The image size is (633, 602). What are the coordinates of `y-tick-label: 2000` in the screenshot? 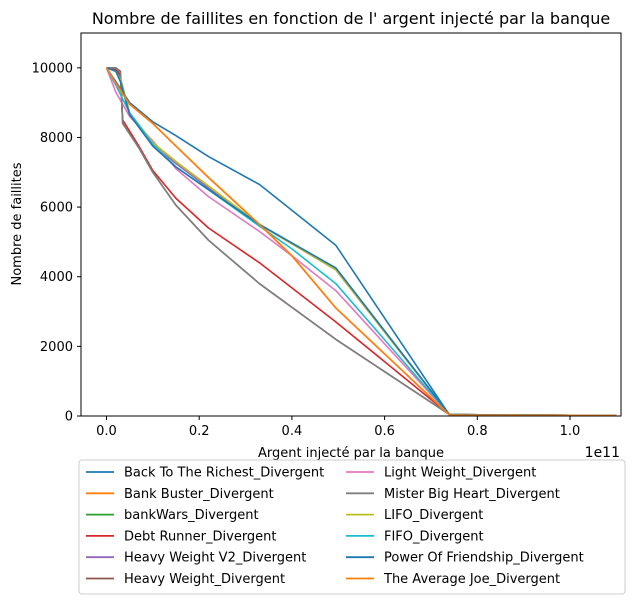 It's located at (56, 347).